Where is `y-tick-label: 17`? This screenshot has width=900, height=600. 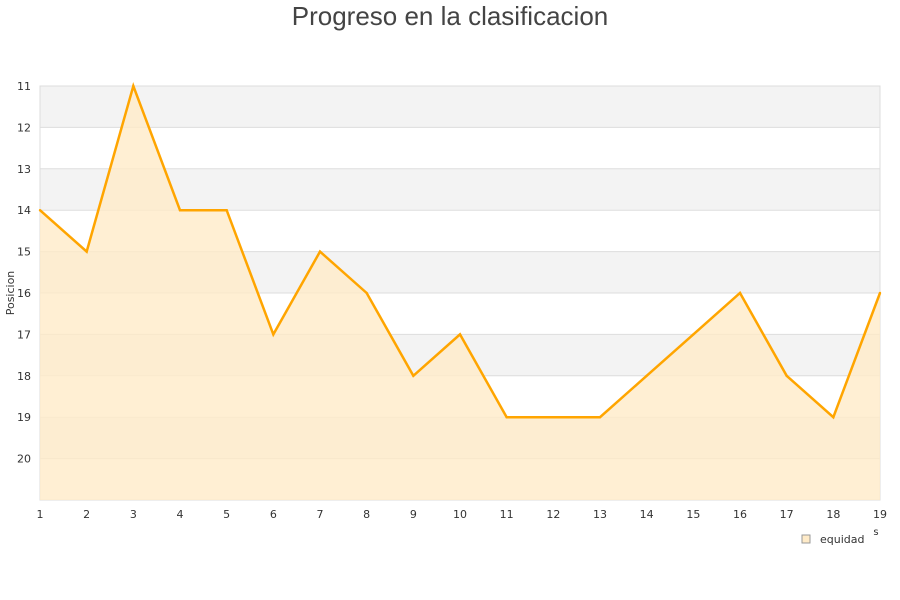 y-tick-label: 17 is located at coordinates (24, 334).